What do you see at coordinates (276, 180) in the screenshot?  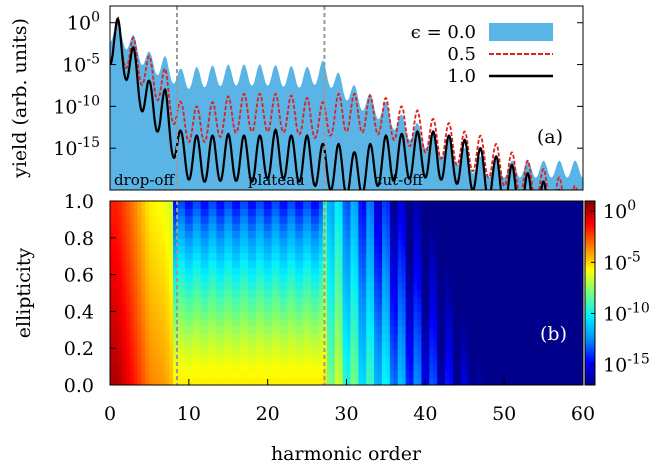 I see `region-label-1: plateau` at bounding box center [276, 180].